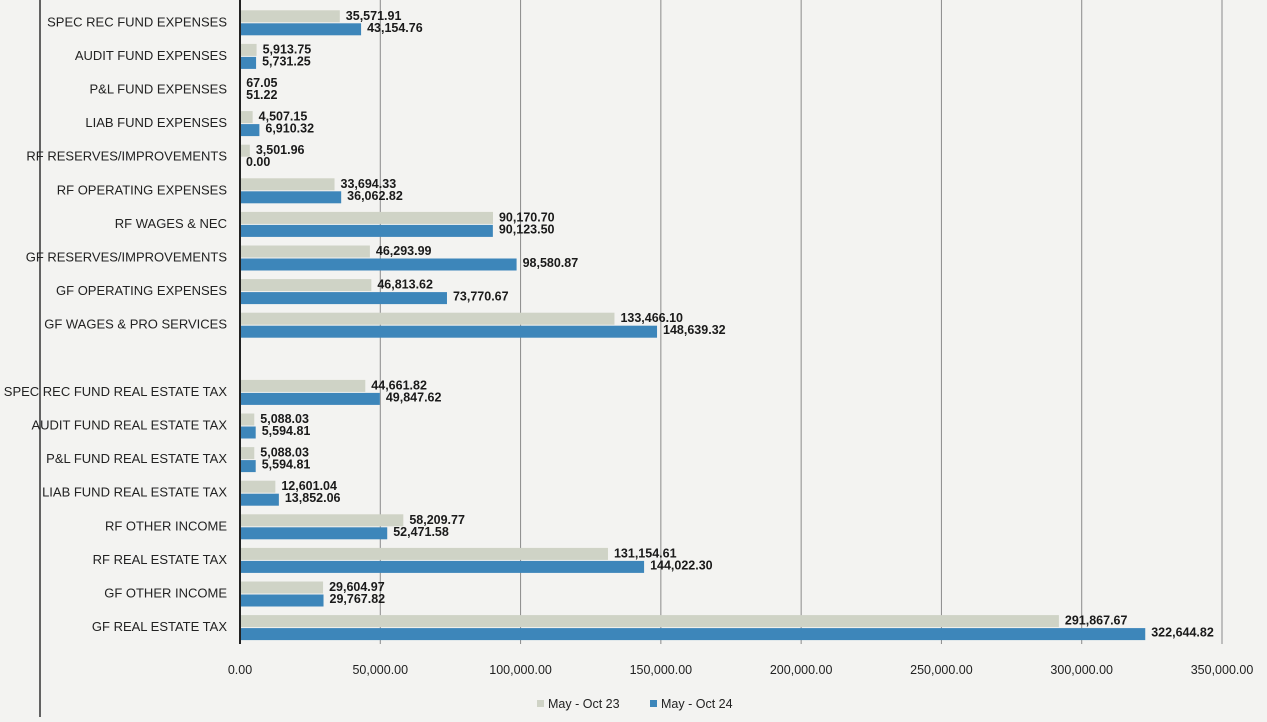  What do you see at coordinates (289, 129) in the screenshot?
I see `data-label: 6,910.32` at bounding box center [289, 129].